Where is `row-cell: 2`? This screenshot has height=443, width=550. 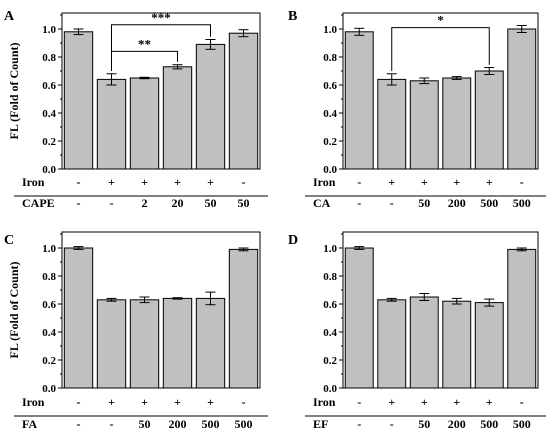
row-cell: 2 is located at coordinates (145, 203).